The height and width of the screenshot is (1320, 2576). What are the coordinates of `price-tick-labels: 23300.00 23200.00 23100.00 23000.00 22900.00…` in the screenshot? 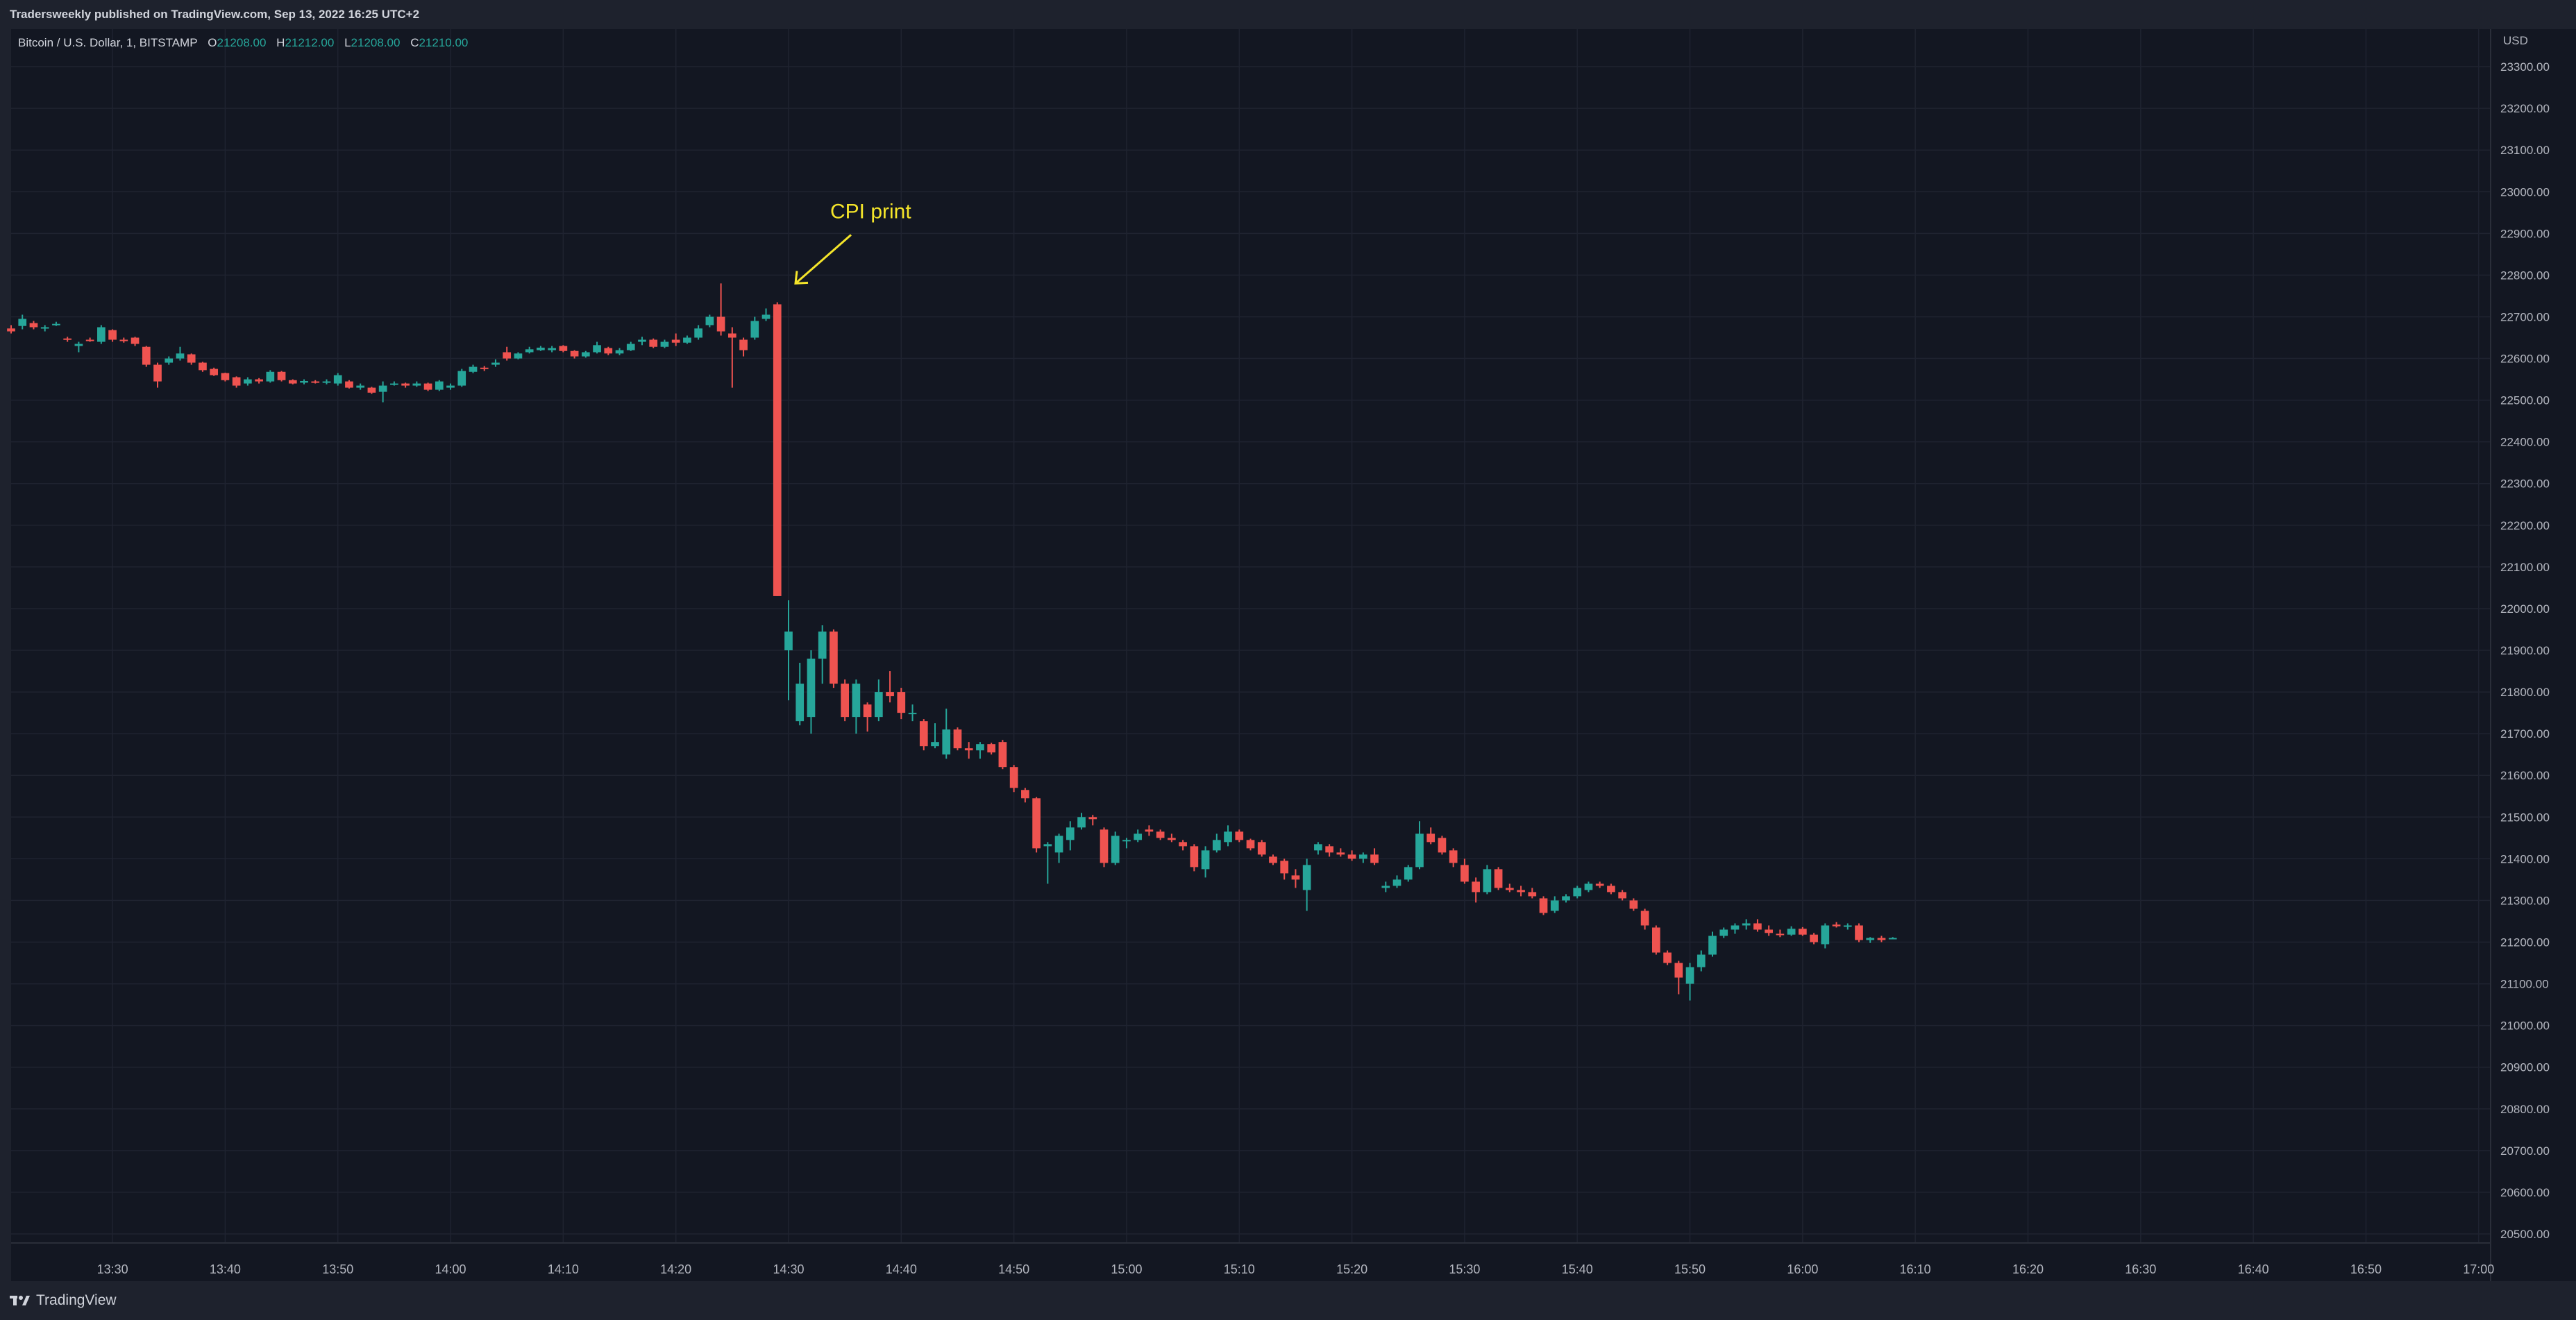 It's located at (2525, 650).